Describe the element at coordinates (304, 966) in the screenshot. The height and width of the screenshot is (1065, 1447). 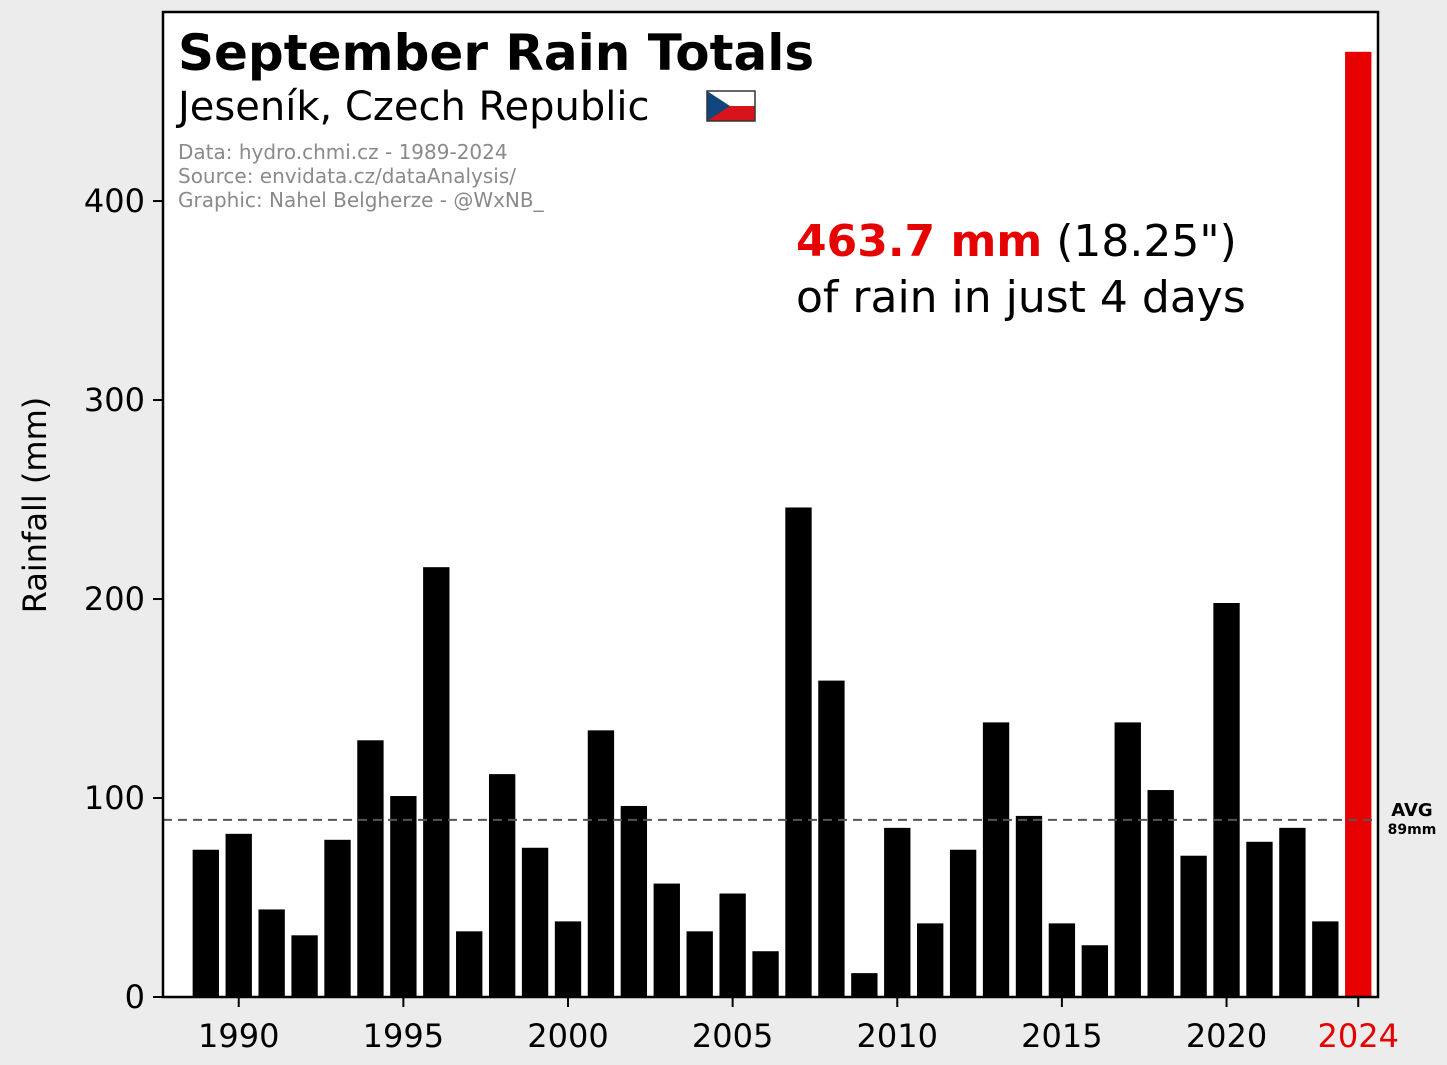
I see `bar-1992` at that location.